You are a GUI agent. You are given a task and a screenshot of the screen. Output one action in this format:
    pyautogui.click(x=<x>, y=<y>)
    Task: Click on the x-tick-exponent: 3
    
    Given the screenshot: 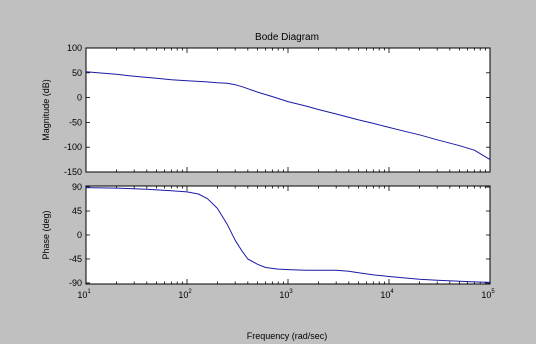 What is the action you would take?
    pyautogui.click(x=291, y=292)
    